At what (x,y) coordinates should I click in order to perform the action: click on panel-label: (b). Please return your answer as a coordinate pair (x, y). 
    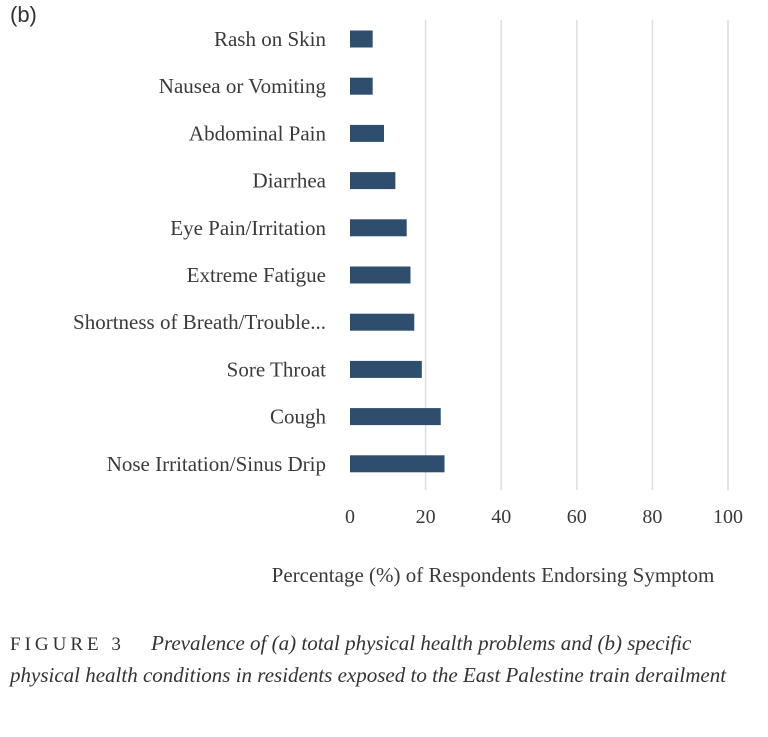
    Looking at the image, I should click on (23, 14).